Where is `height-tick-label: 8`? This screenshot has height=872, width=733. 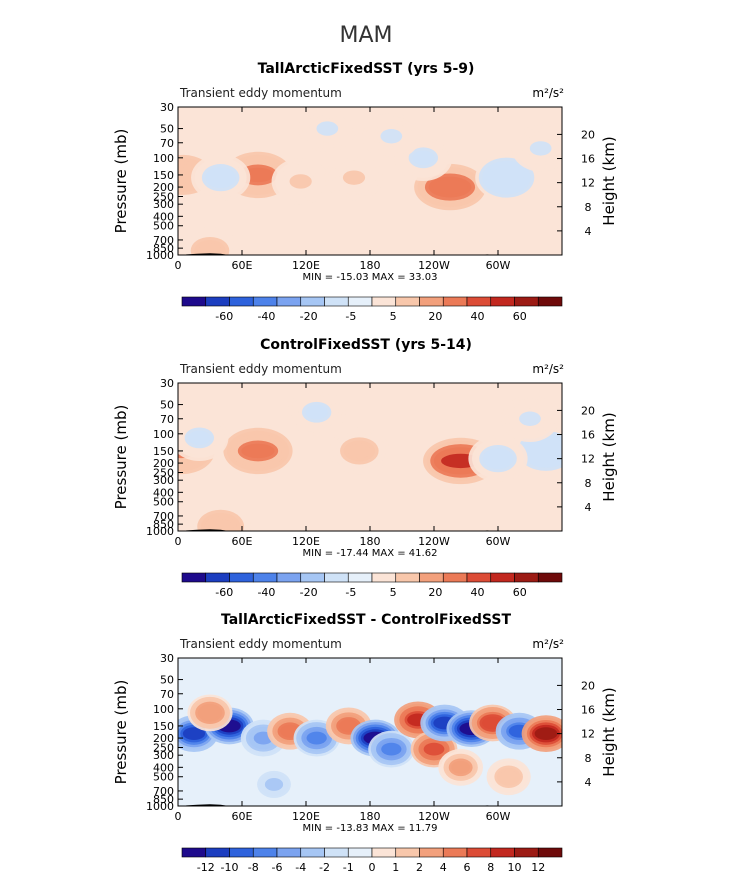 height-tick-label: 8 is located at coordinates (588, 758).